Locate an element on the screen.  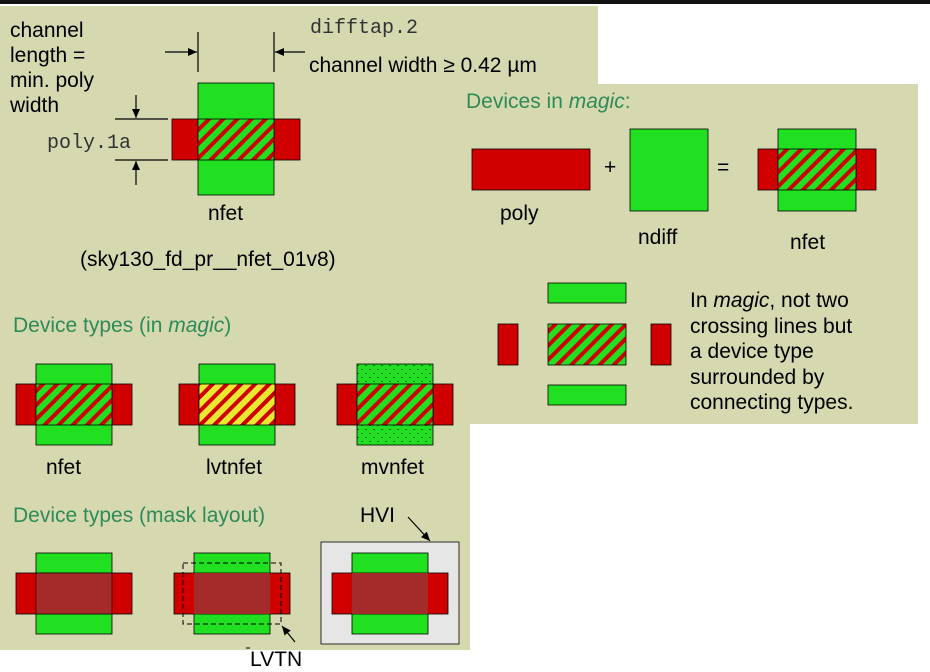
magic-nfet is located at coordinates (74, 404).